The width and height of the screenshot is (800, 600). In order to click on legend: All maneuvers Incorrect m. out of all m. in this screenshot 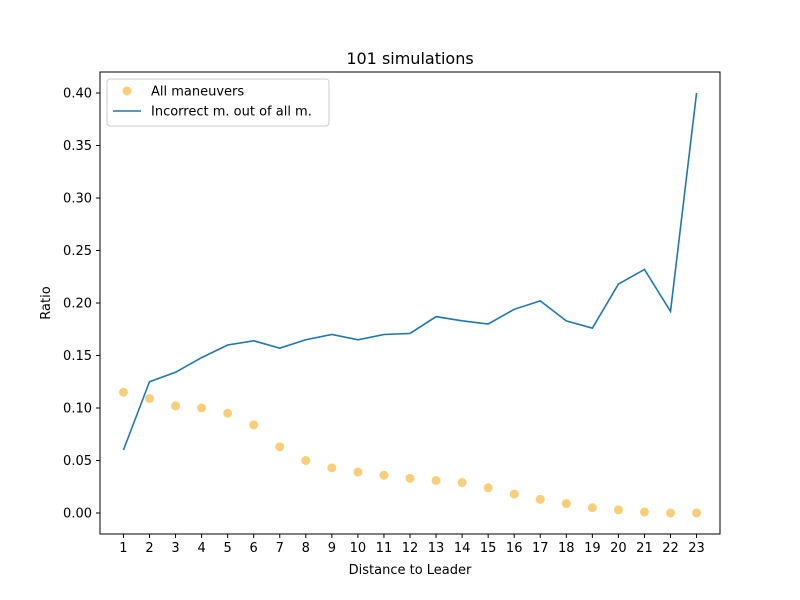, I will do `click(218, 102)`.